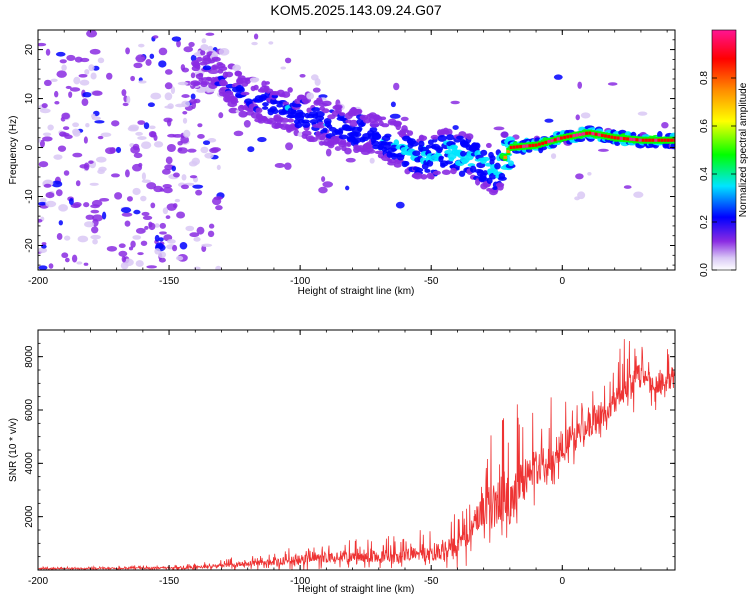 Image resolution: width=750 pixels, height=600 pixels. I want to click on colorbar-tick-label: 0.4, so click(704, 174).